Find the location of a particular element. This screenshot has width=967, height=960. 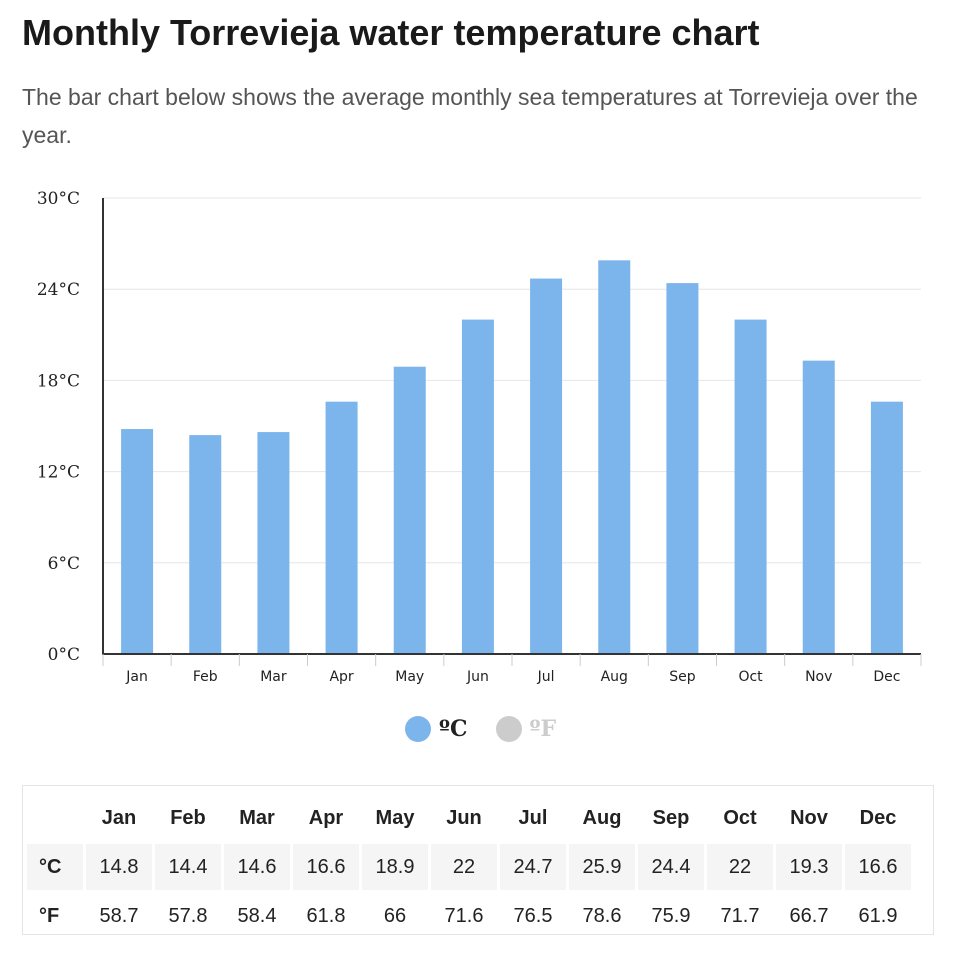

x-tick-label: Aug is located at coordinates (614, 677).